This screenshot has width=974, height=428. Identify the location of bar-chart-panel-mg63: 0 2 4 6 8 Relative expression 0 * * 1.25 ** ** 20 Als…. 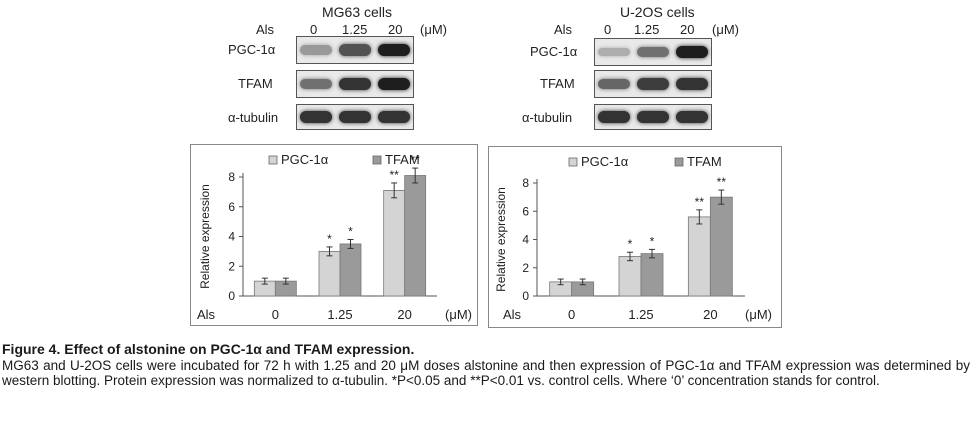
(334, 235).